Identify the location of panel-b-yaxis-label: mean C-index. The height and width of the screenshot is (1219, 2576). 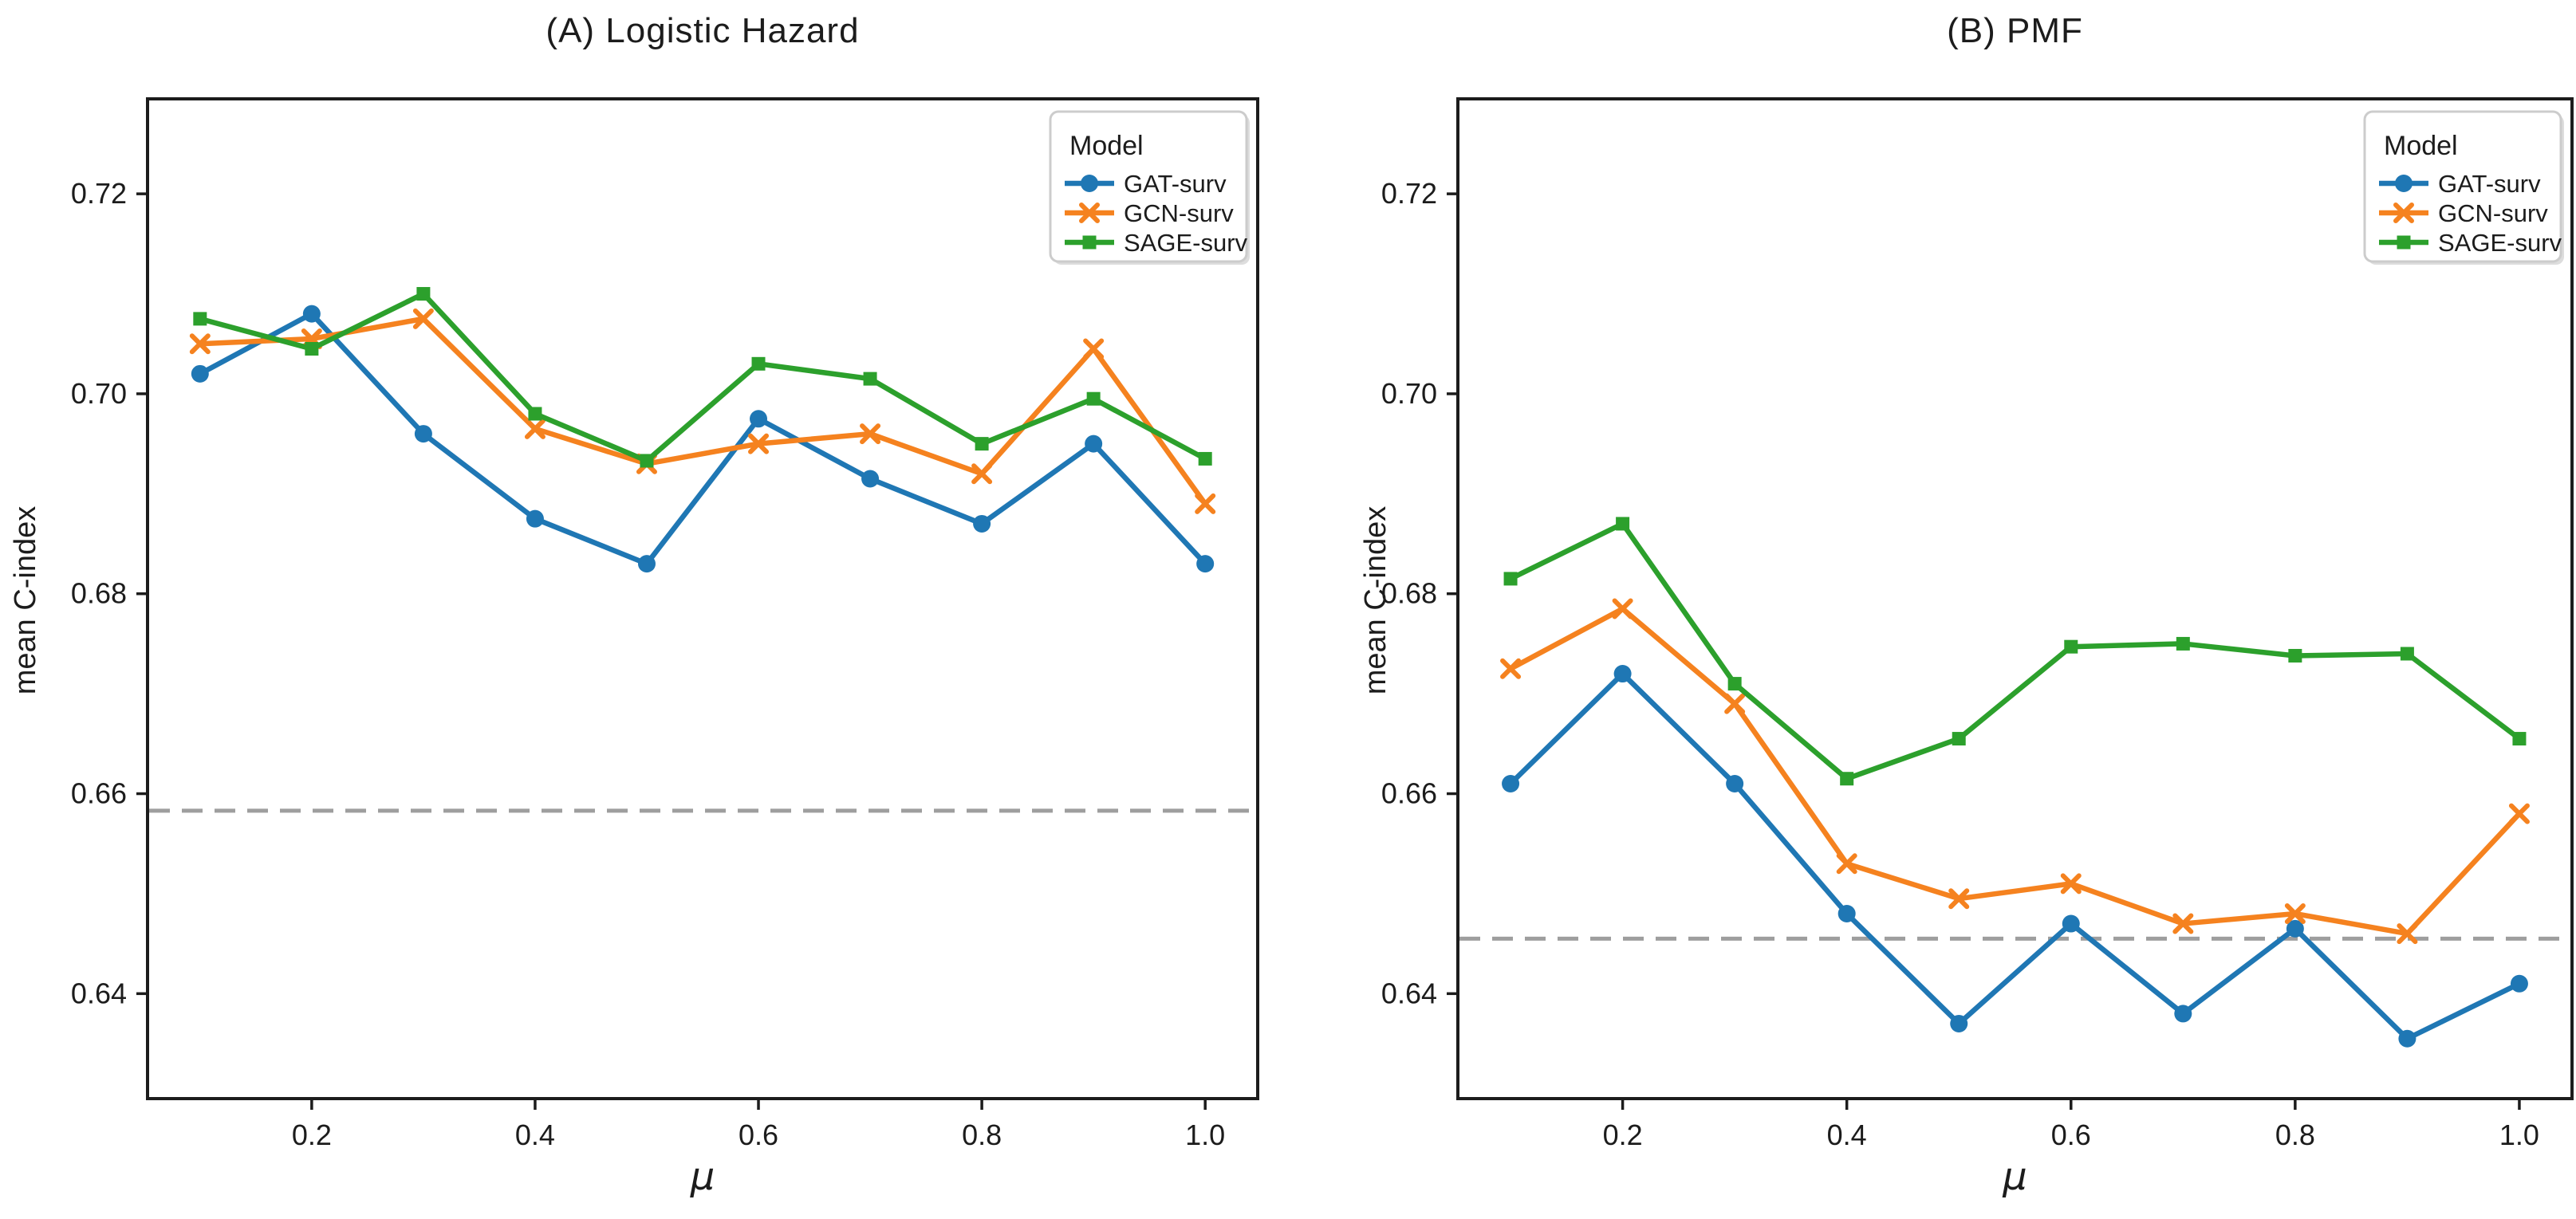
(1375, 600).